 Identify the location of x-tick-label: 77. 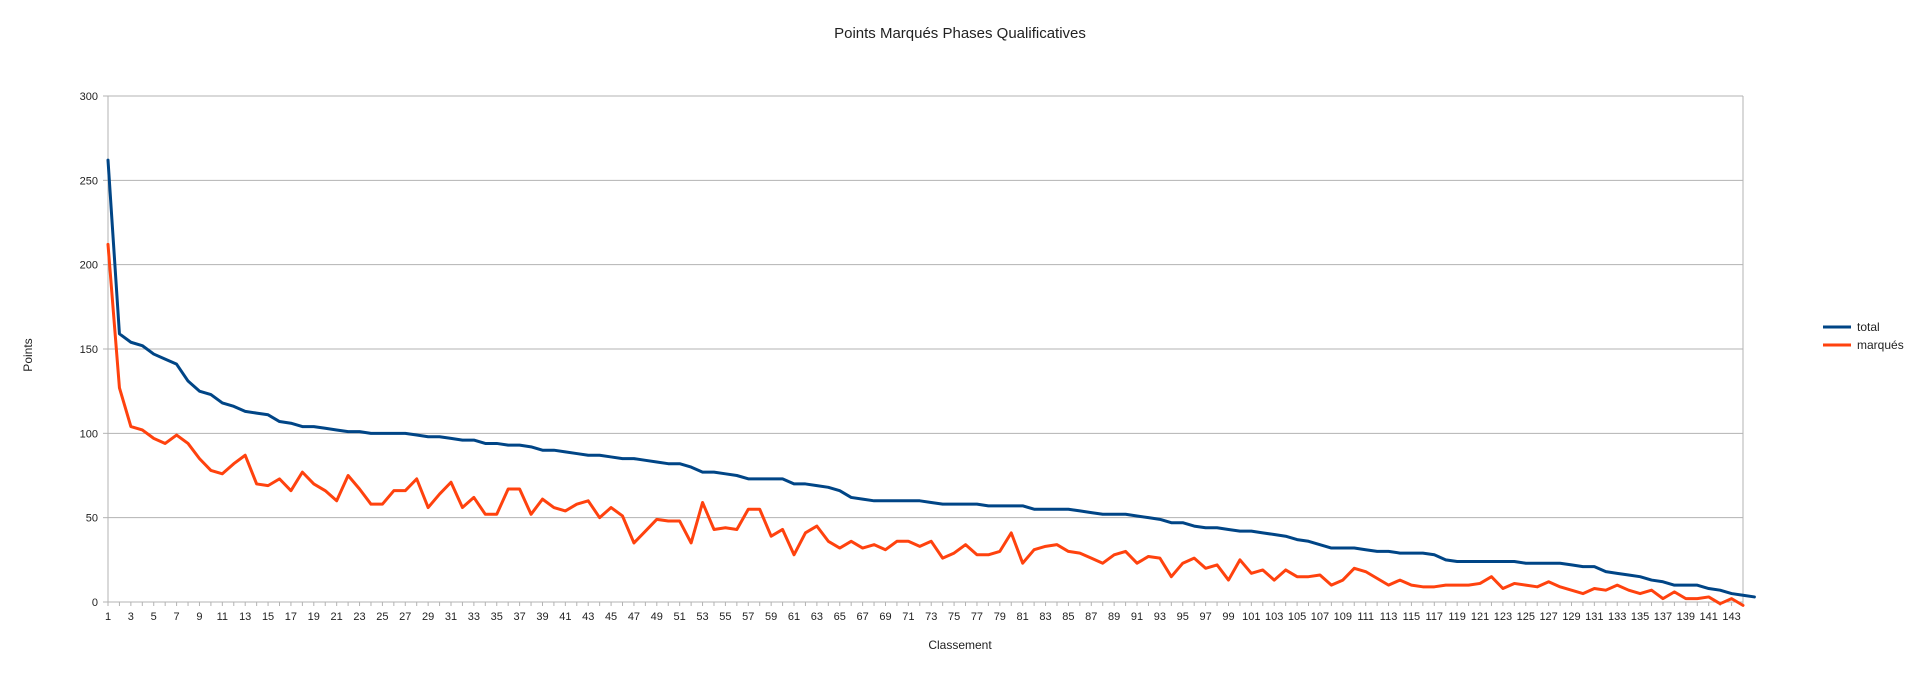
(977, 617).